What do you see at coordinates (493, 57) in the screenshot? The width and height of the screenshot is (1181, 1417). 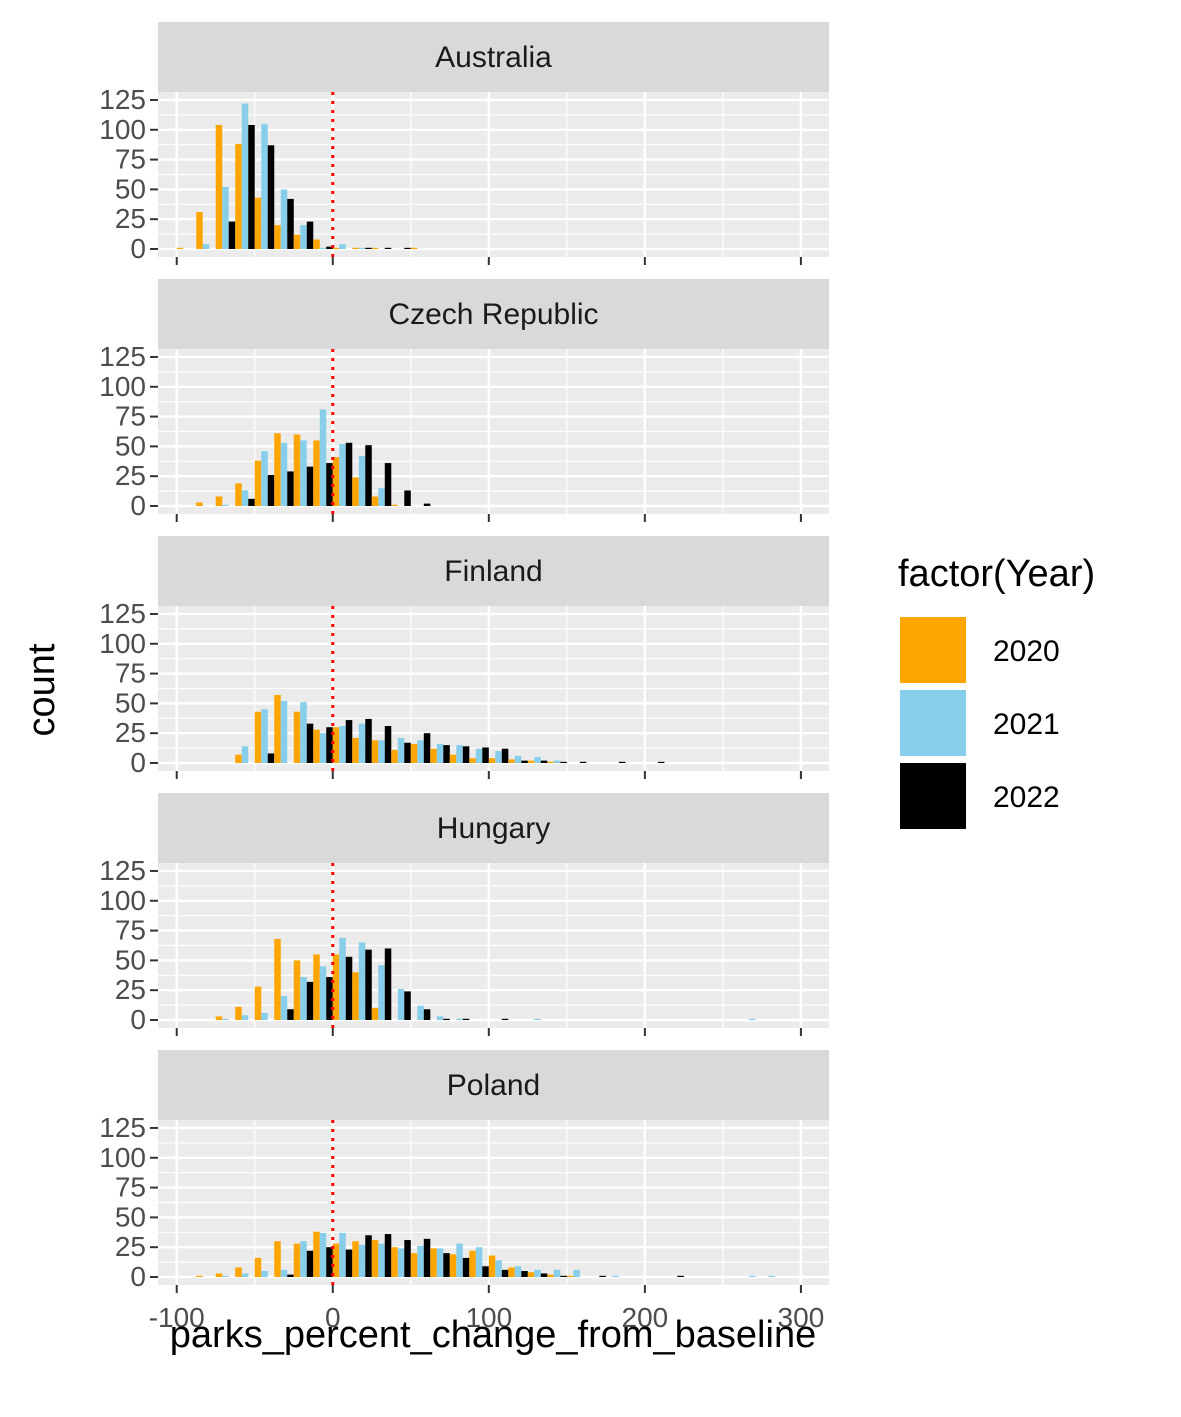 I see `facet-strip-label: Australia` at bounding box center [493, 57].